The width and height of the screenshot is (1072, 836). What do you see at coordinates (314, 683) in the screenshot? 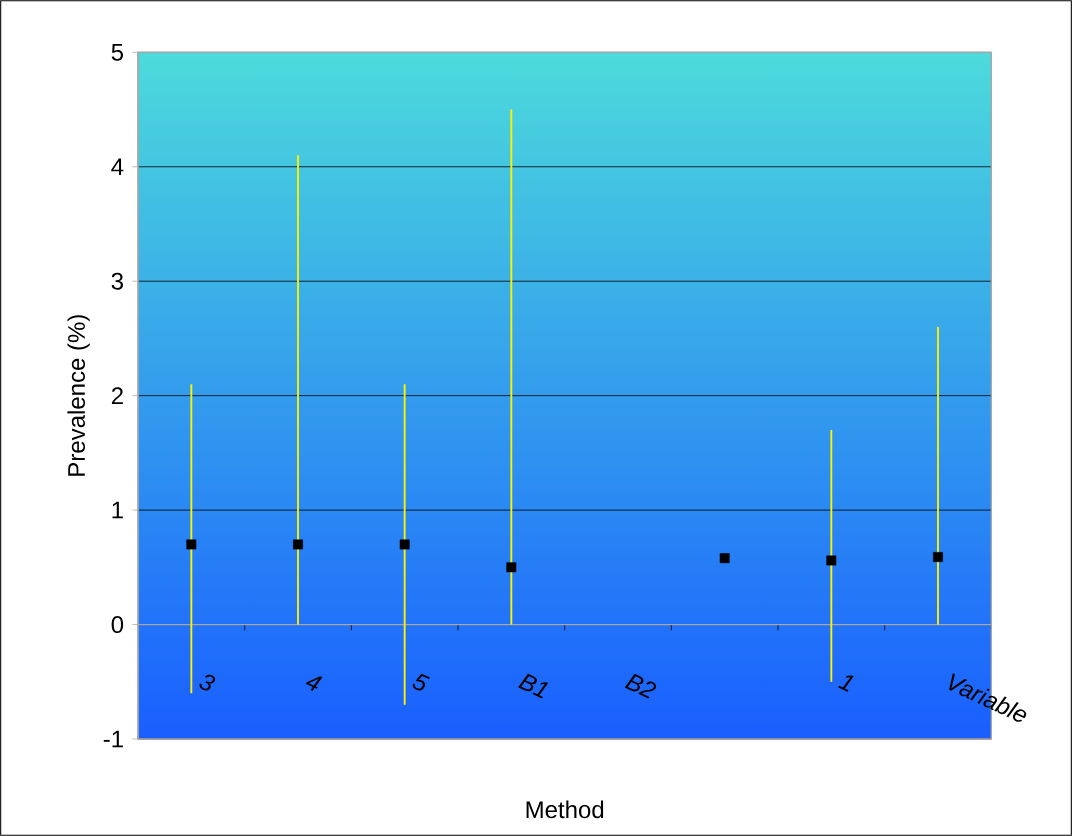
I see `x-tick-label: 4` at bounding box center [314, 683].